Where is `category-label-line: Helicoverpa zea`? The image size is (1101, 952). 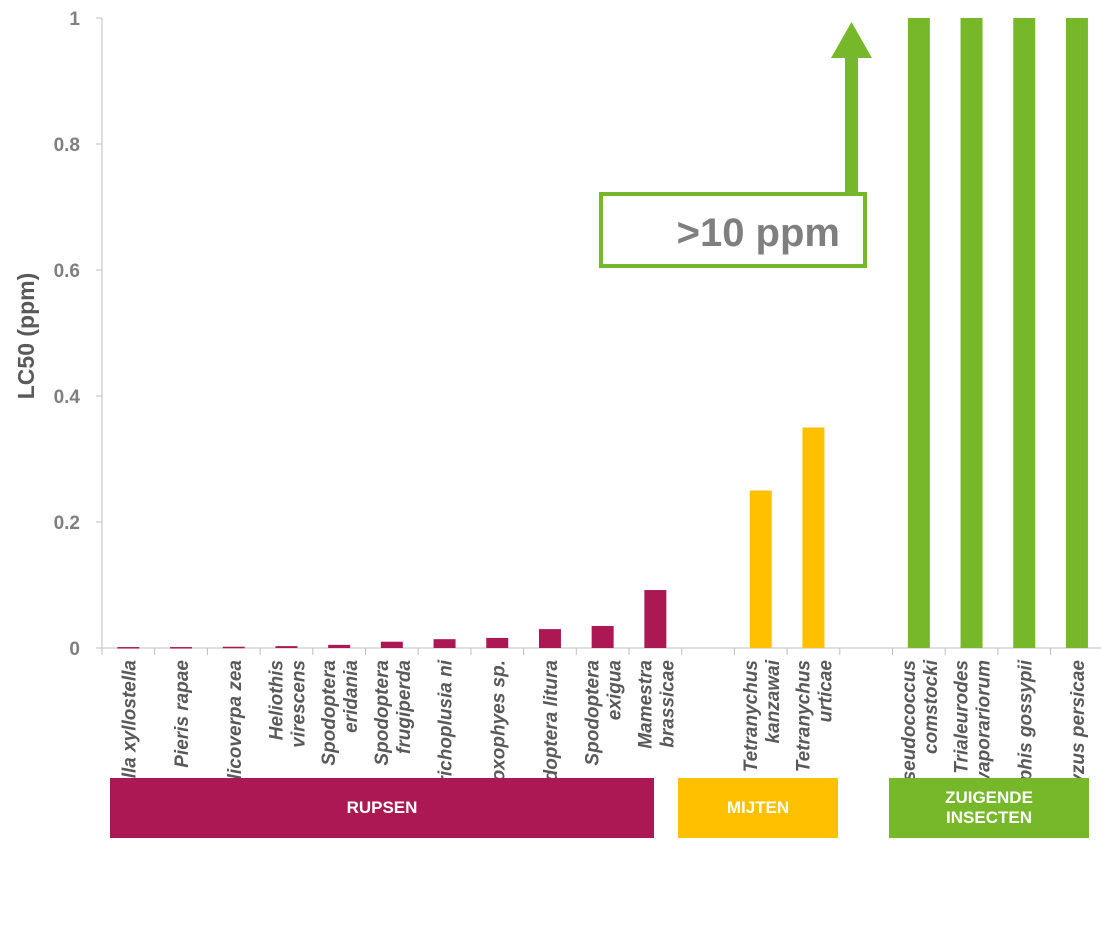 category-label-line: Helicoverpa zea is located at coordinates (235, 732).